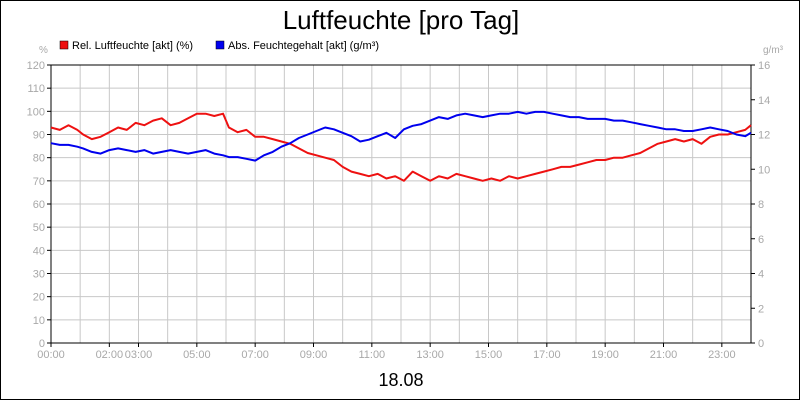 This screenshot has height=401, width=800. I want to click on right-tick-label: 2, so click(761, 309).